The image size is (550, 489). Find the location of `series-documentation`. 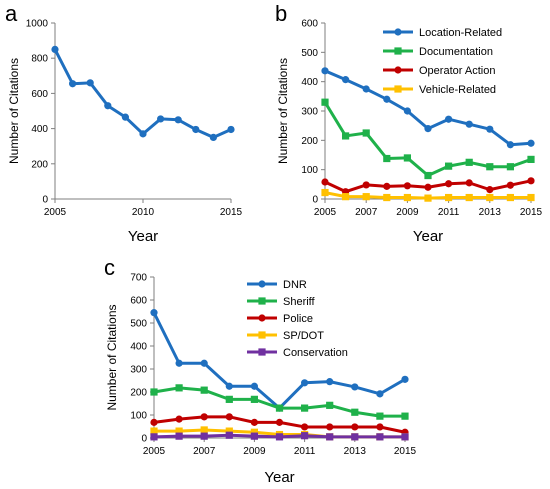

series-documentation is located at coordinates (428, 139).